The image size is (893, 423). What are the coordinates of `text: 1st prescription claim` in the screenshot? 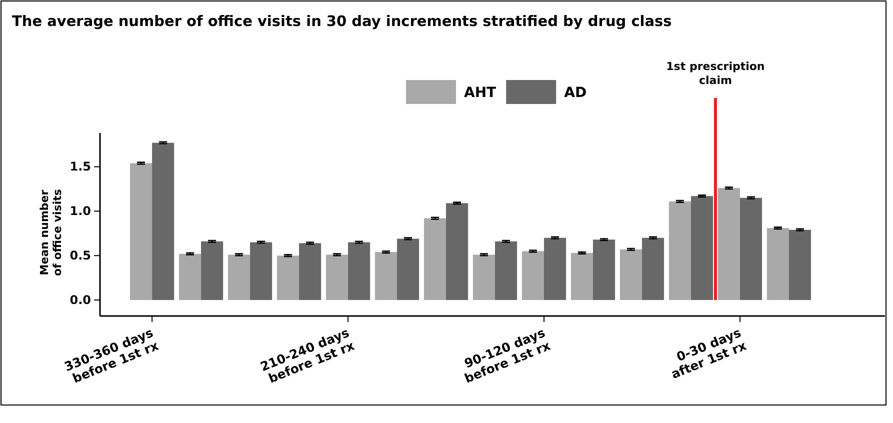 It's located at (715, 73).